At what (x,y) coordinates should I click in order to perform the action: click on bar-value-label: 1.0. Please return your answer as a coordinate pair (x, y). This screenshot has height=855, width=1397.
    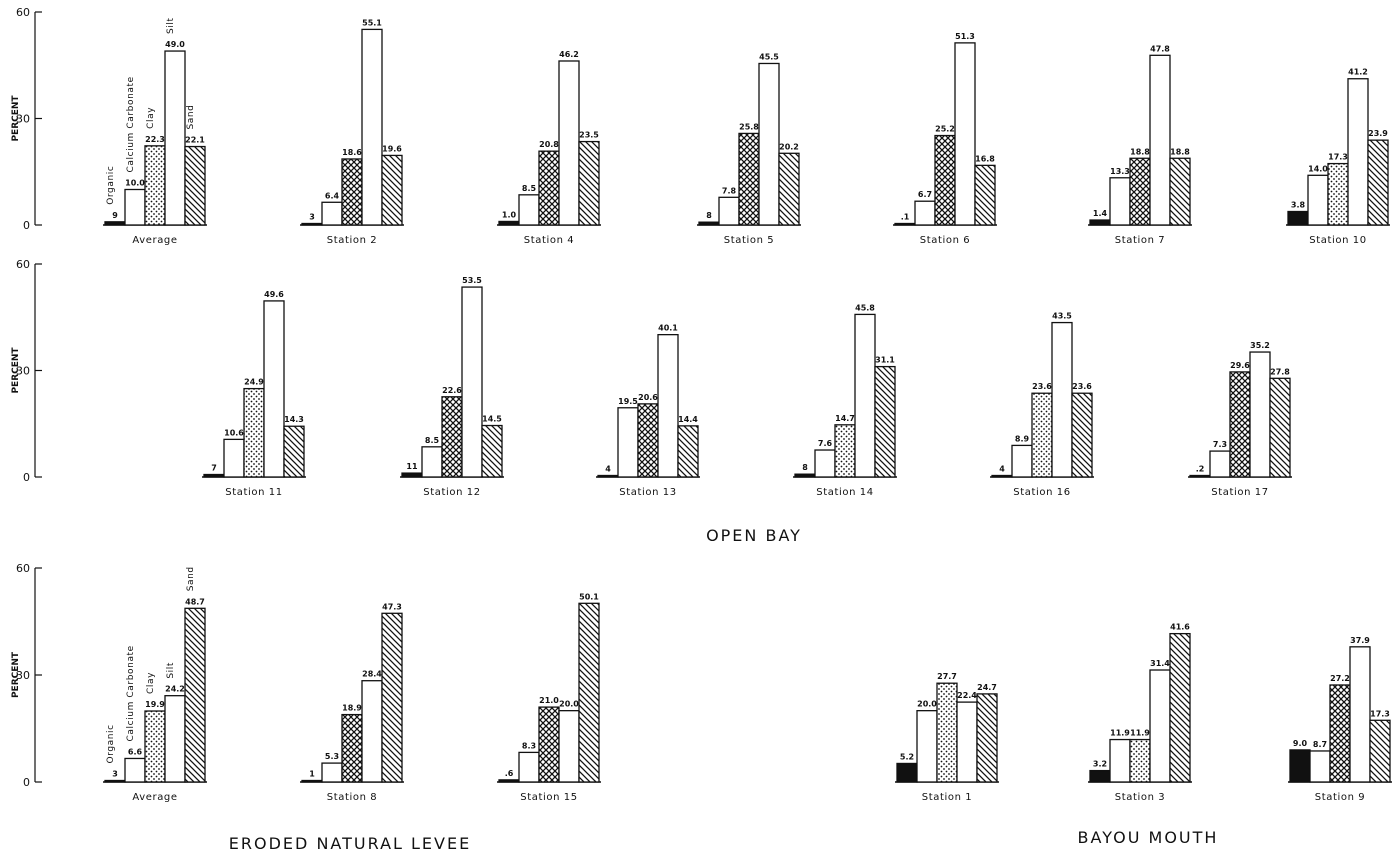
    Looking at the image, I should click on (509, 214).